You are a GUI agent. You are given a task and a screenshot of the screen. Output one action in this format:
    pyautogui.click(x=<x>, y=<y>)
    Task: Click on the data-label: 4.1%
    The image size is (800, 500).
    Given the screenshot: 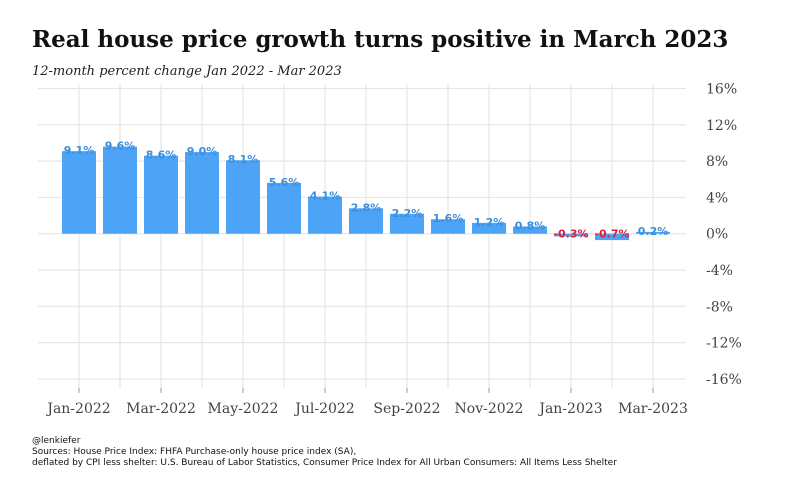 What is the action you would take?
    pyautogui.click(x=325, y=196)
    